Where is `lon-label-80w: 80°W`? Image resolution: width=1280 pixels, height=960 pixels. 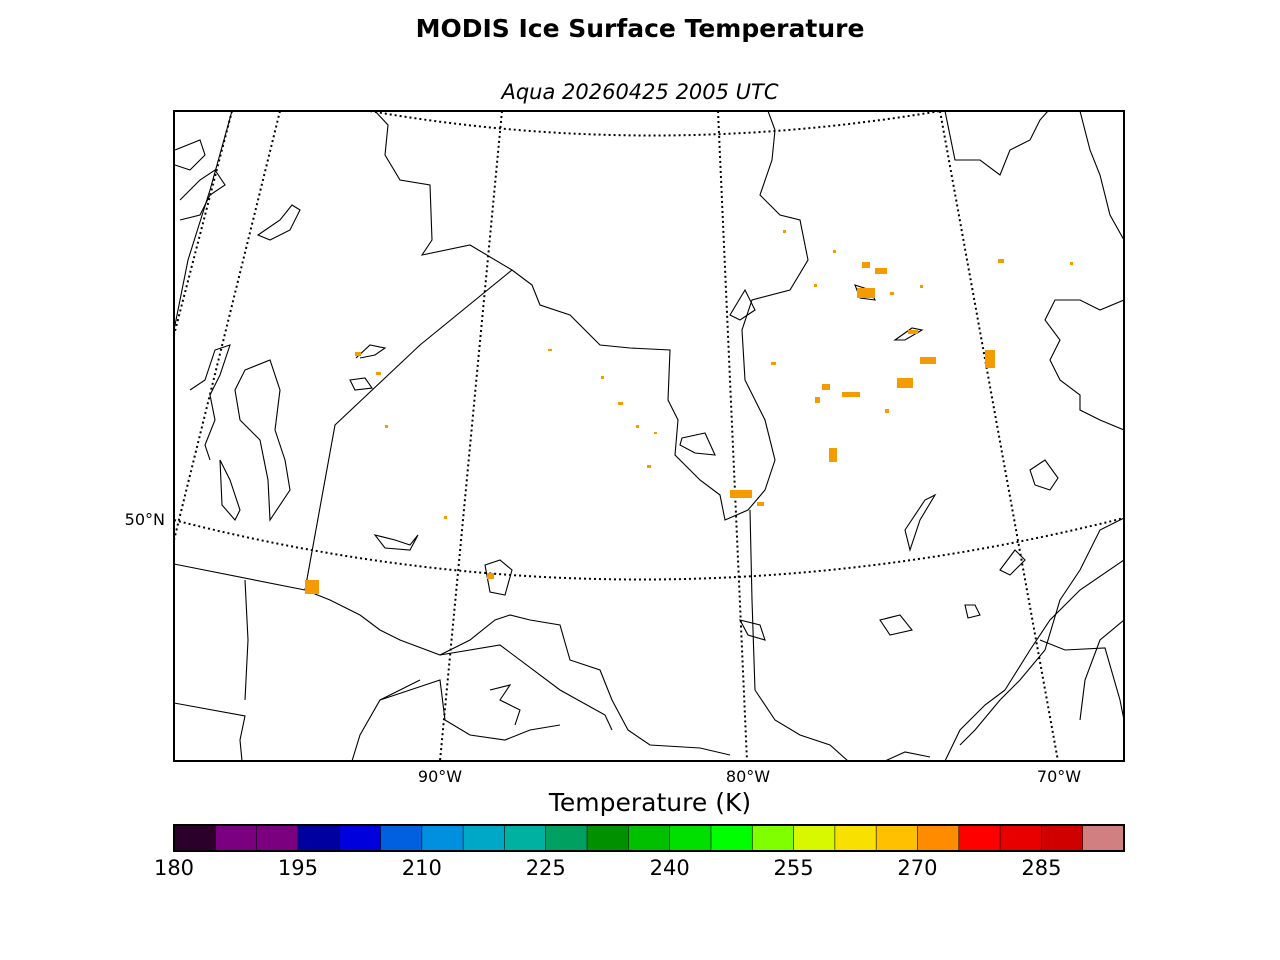
lon-label-80w: 80°W is located at coordinates (748, 776).